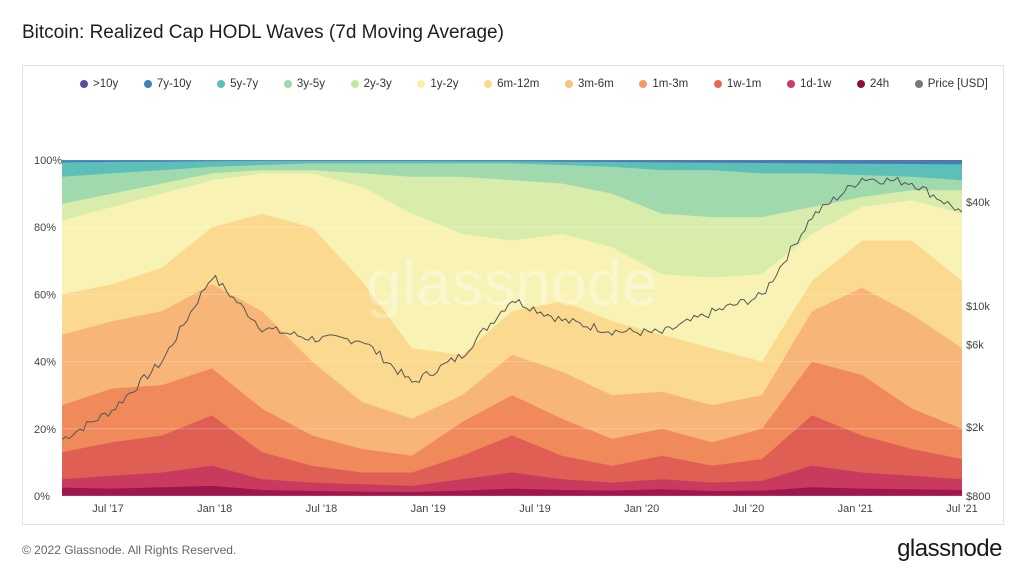 This screenshot has width=1024, height=576. I want to click on legend-item-3m-6m: 3m-6m, so click(589, 84).